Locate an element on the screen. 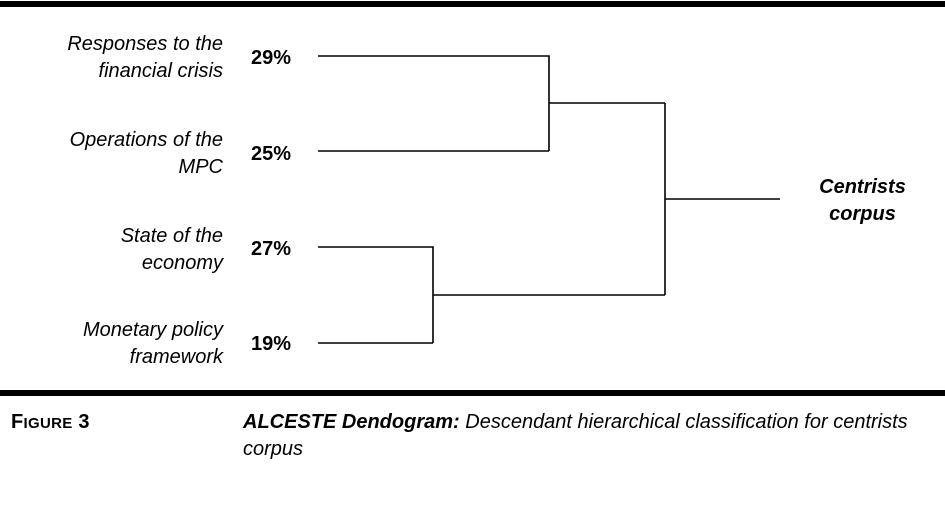 The image size is (945, 507). cluster-label-monetary-policy-framework: Monetary policy framework is located at coordinates (113, 344).